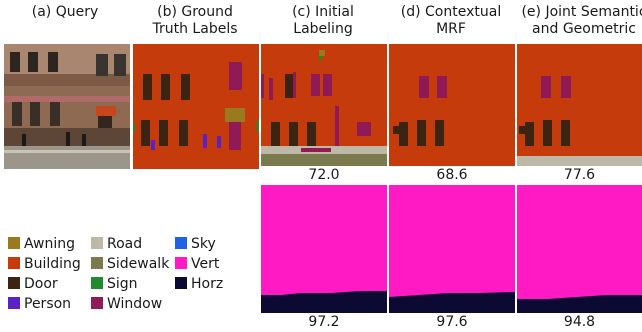  Describe the element at coordinates (41, 284) in the screenshot. I see `legend-label: Door` at that location.